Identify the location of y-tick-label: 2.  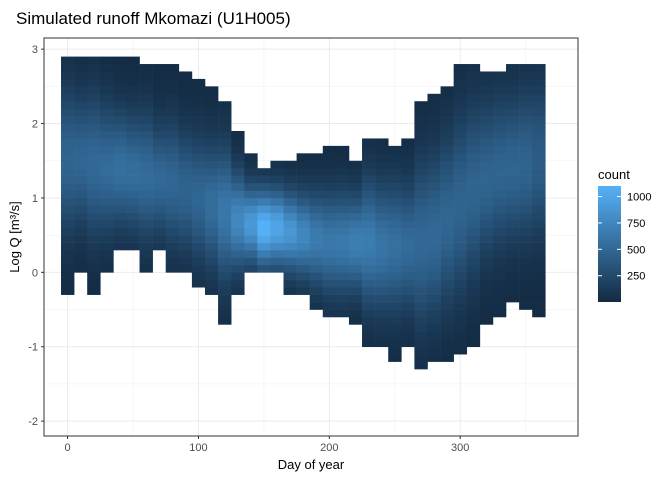
(35, 125).